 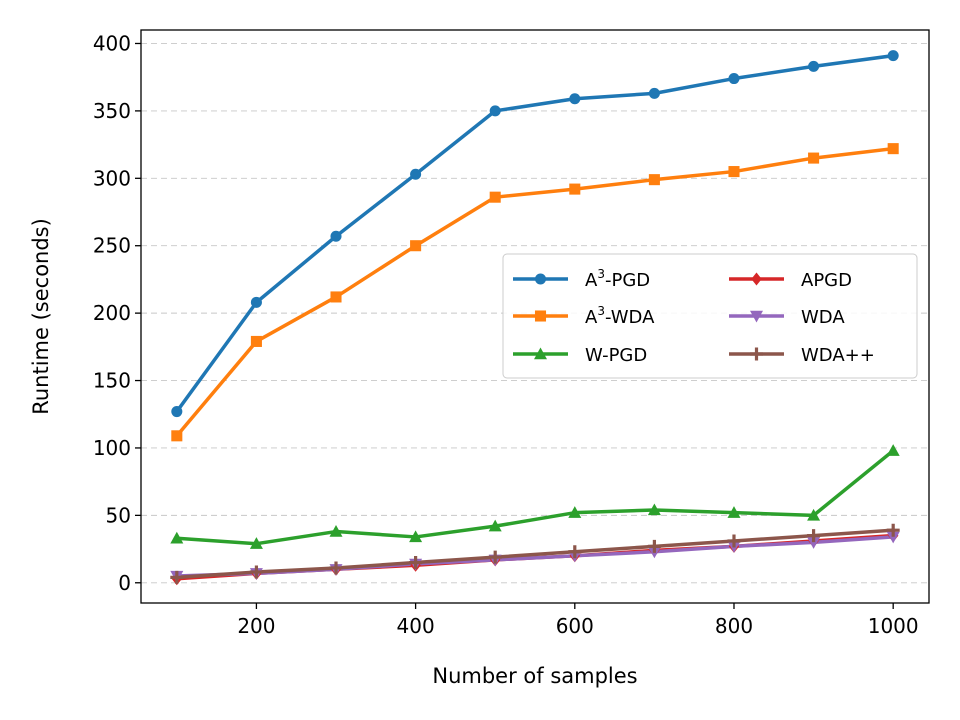 What do you see at coordinates (256, 572) in the screenshot?
I see `point-wda--200` at bounding box center [256, 572].